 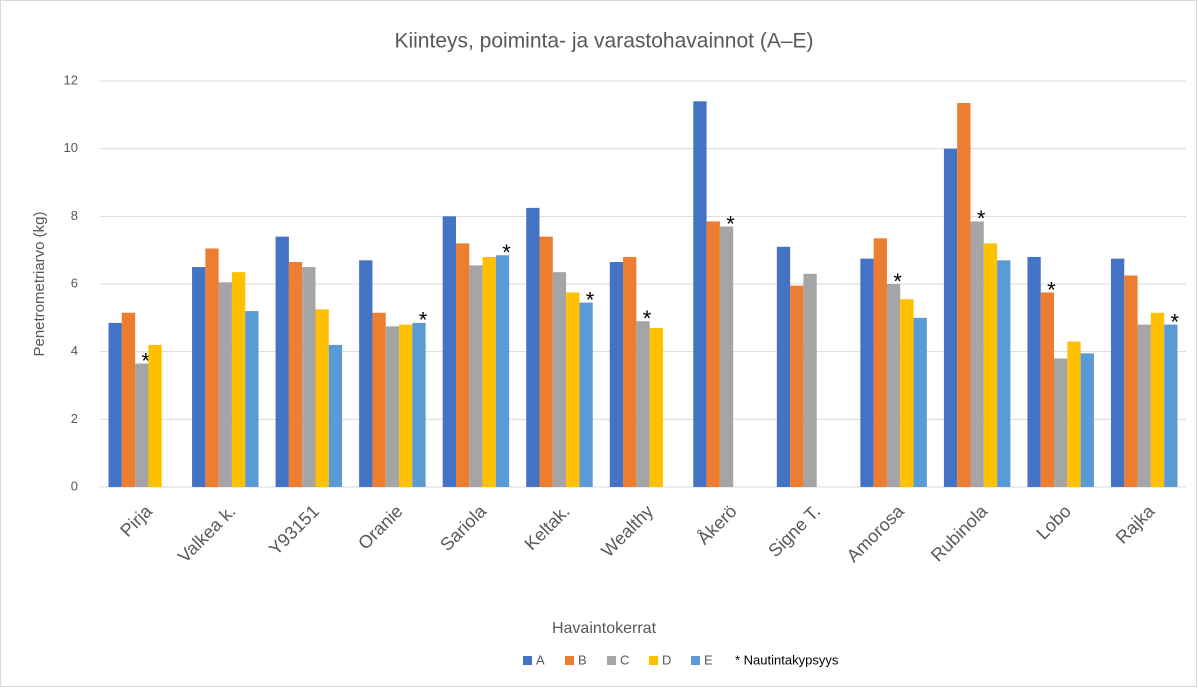 What do you see at coordinates (604, 628) in the screenshot?
I see `x-axis-title: Havaintokerrat` at bounding box center [604, 628].